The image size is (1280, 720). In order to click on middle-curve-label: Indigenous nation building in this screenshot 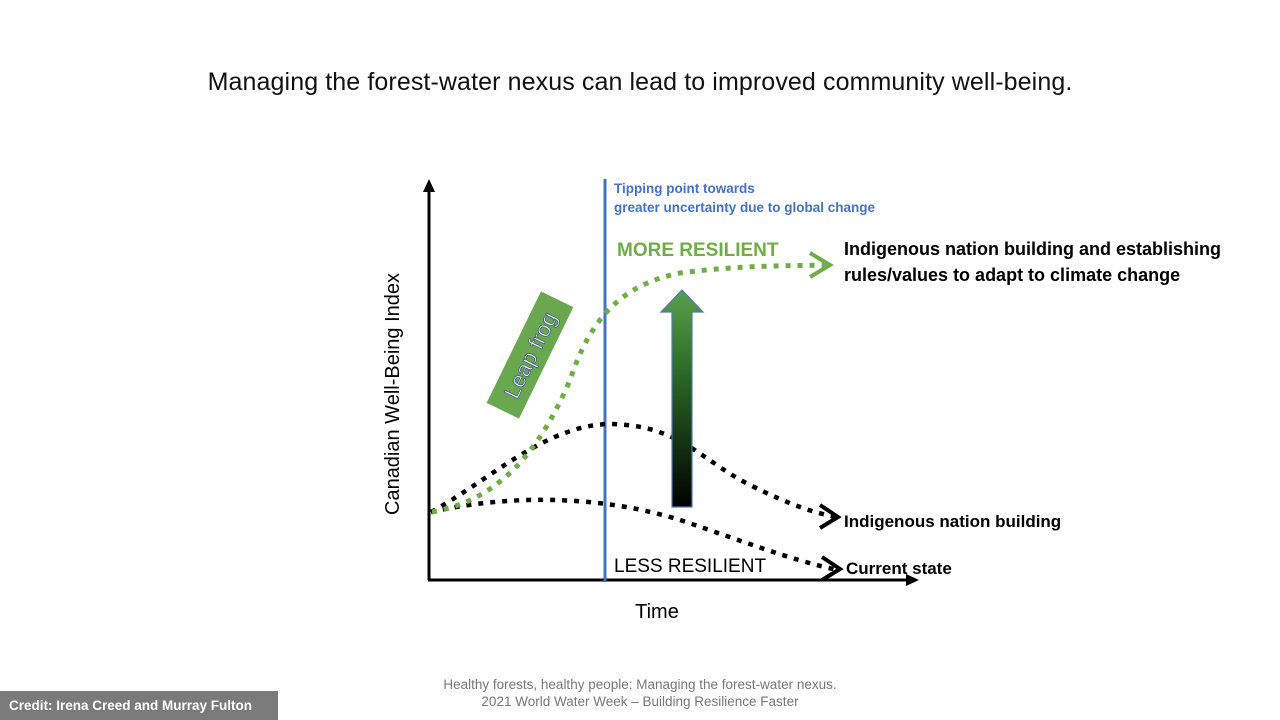, I will do `click(952, 521)`.